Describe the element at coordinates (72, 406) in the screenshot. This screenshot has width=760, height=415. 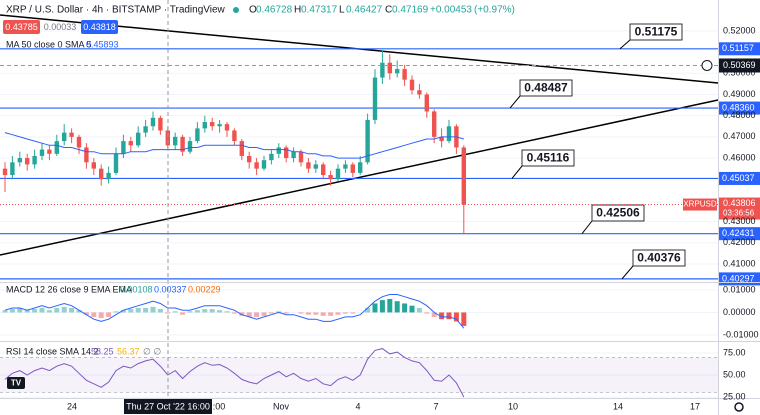
I see `x-tick-label: 24` at that location.